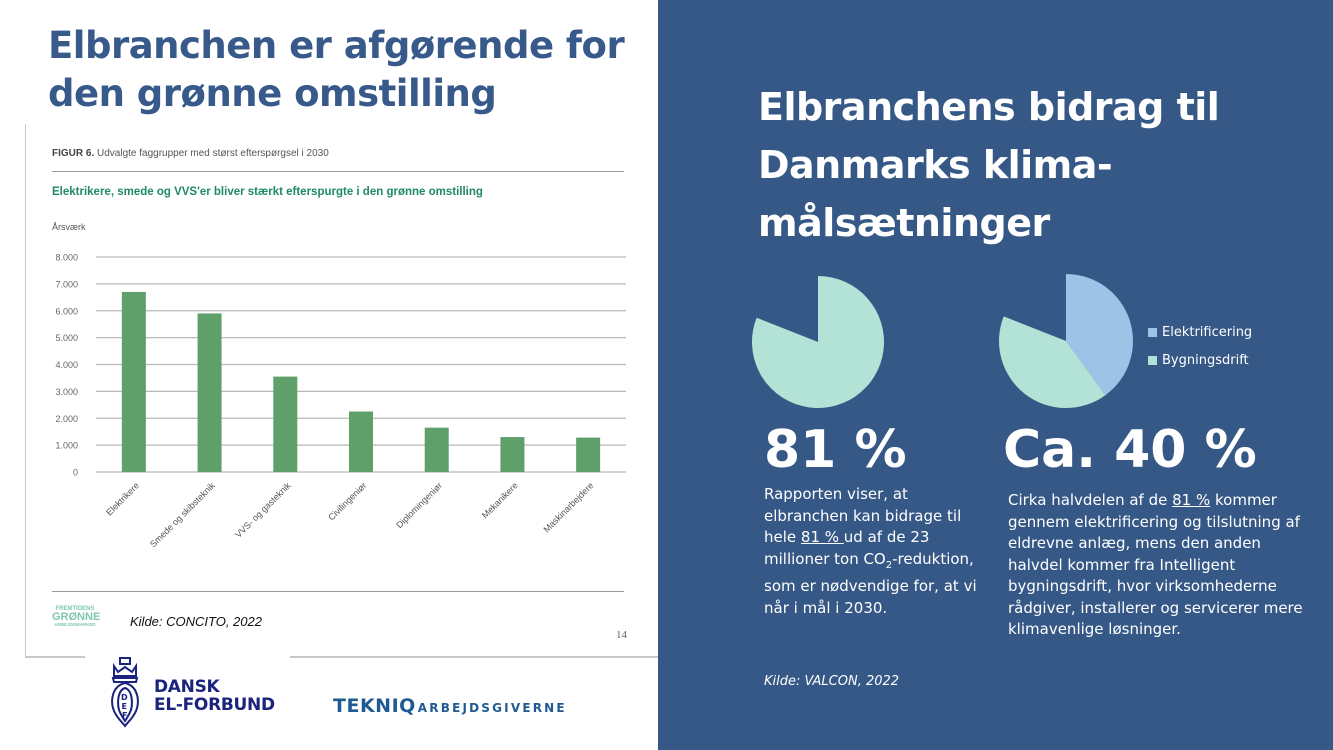  Describe the element at coordinates (125, 692) in the screenshot. I see `def-crown-badge-icon: D E F` at that location.